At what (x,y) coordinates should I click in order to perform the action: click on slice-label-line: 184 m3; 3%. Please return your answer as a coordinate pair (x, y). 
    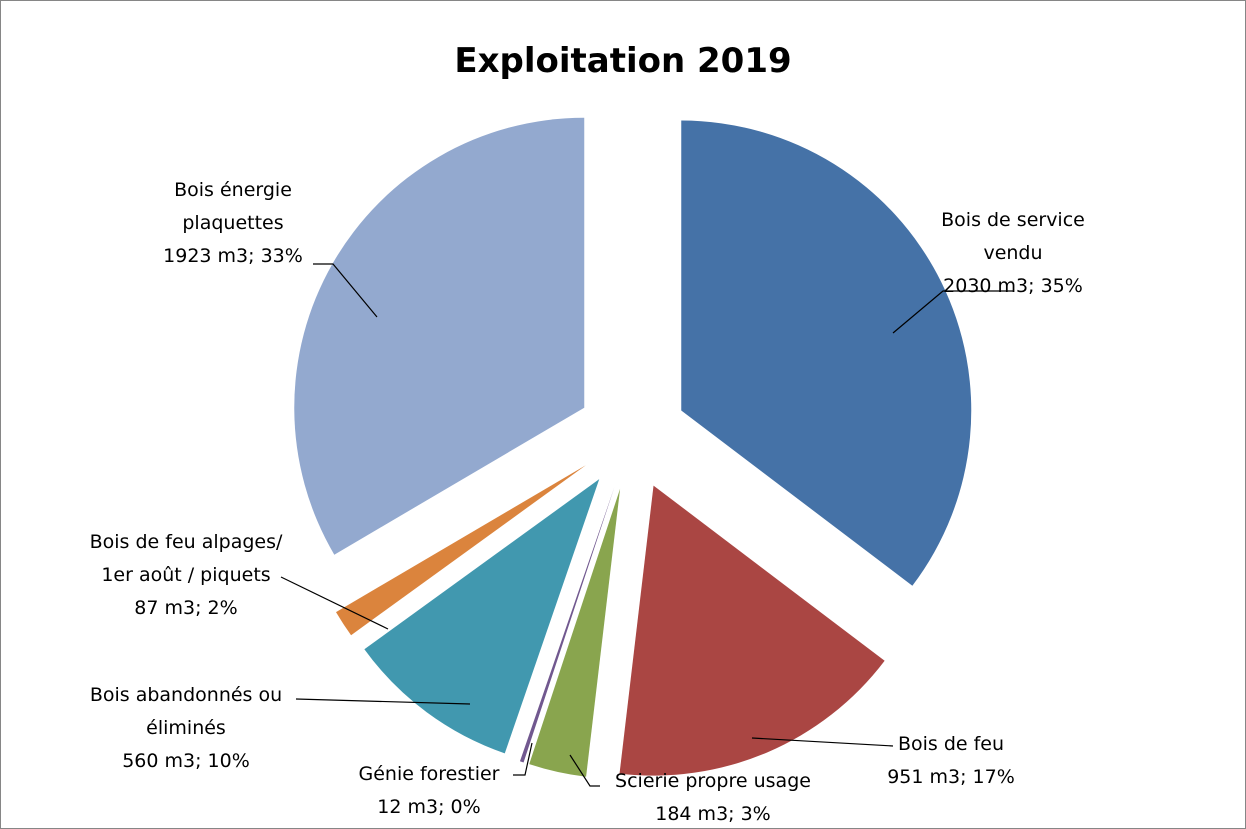
    Looking at the image, I should click on (712, 814).